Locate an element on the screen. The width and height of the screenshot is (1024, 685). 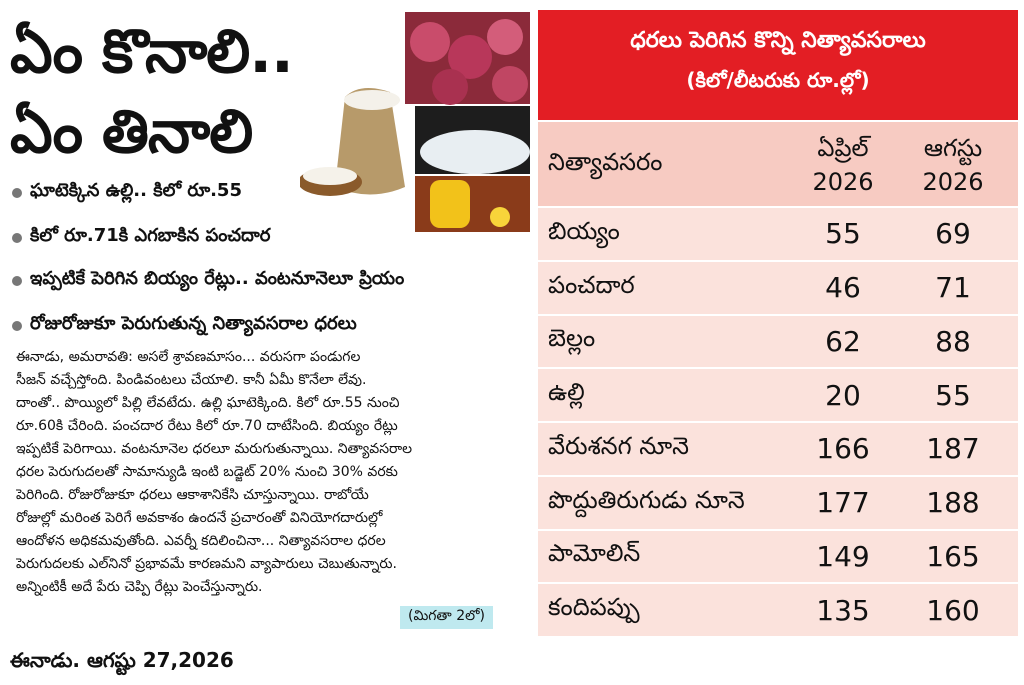
price-cell: 69 is located at coordinates (953, 234).